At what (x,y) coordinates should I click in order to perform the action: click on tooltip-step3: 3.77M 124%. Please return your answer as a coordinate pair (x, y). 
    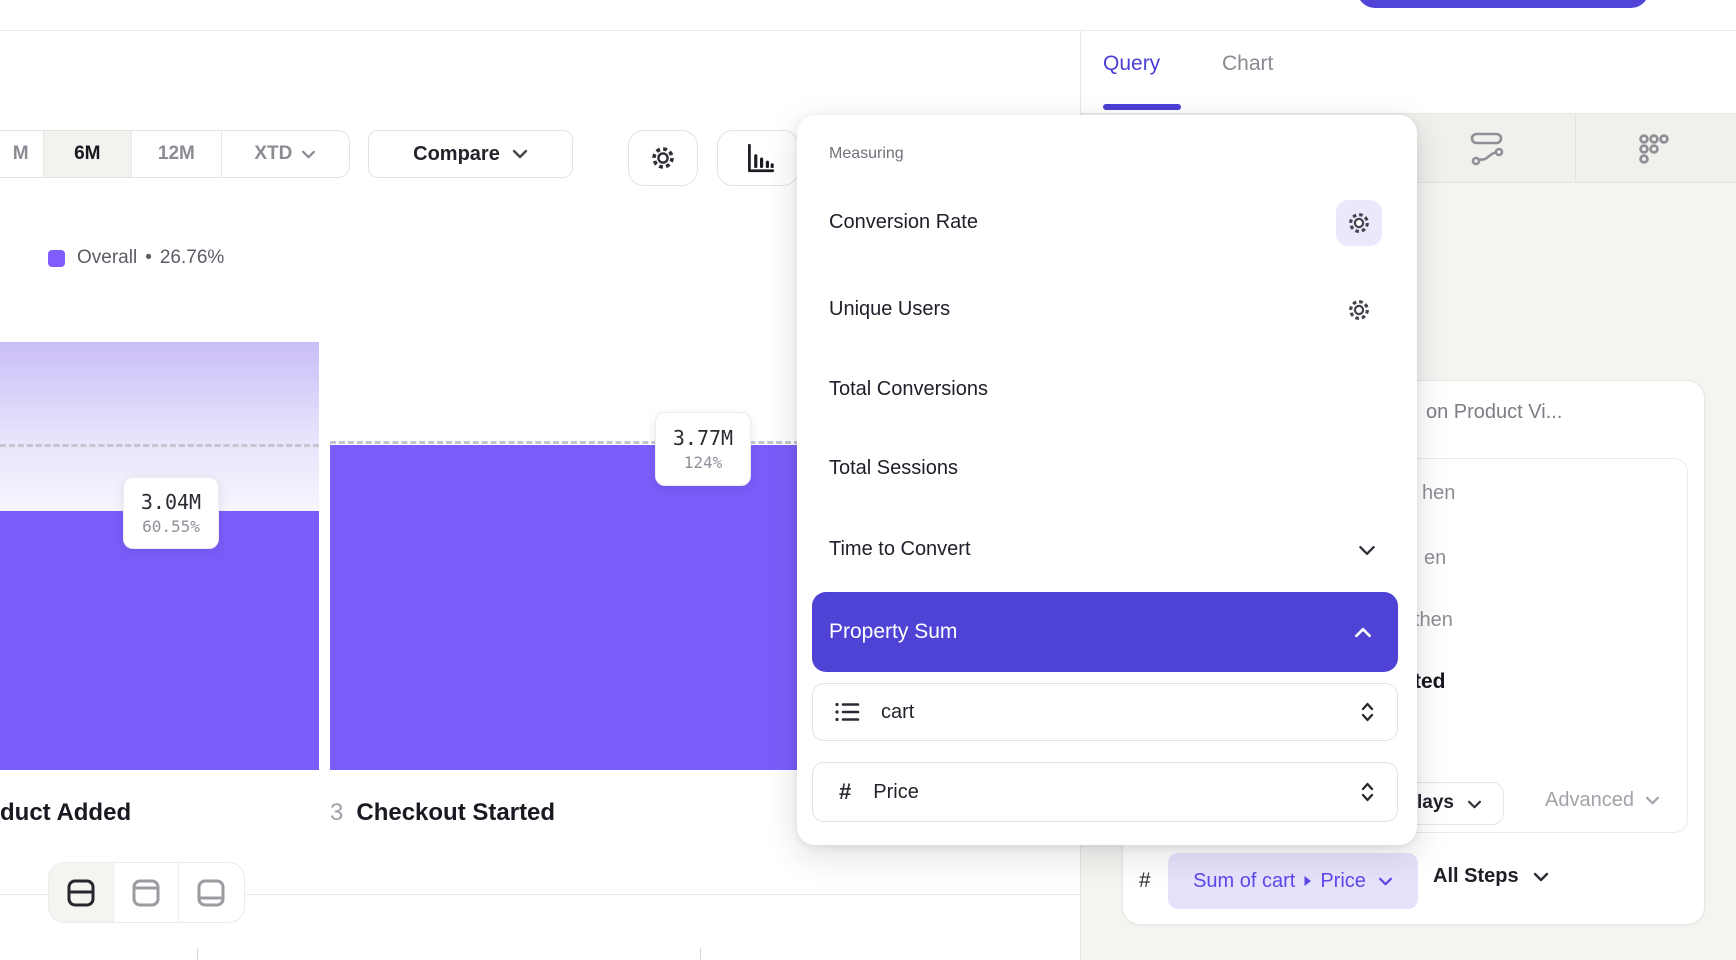
    Looking at the image, I should click on (703, 449).